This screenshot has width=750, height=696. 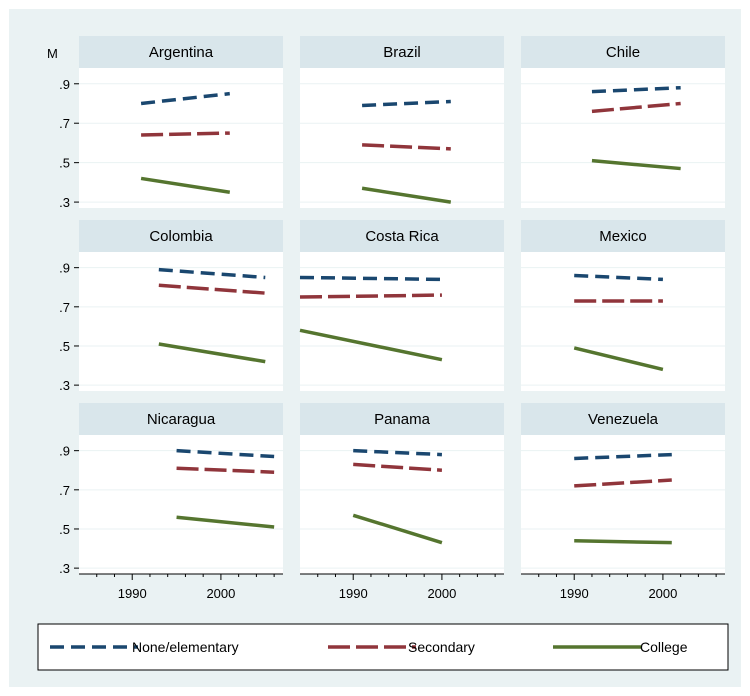 I want to click on panel-title: Panama, so click(x=402, y=419).